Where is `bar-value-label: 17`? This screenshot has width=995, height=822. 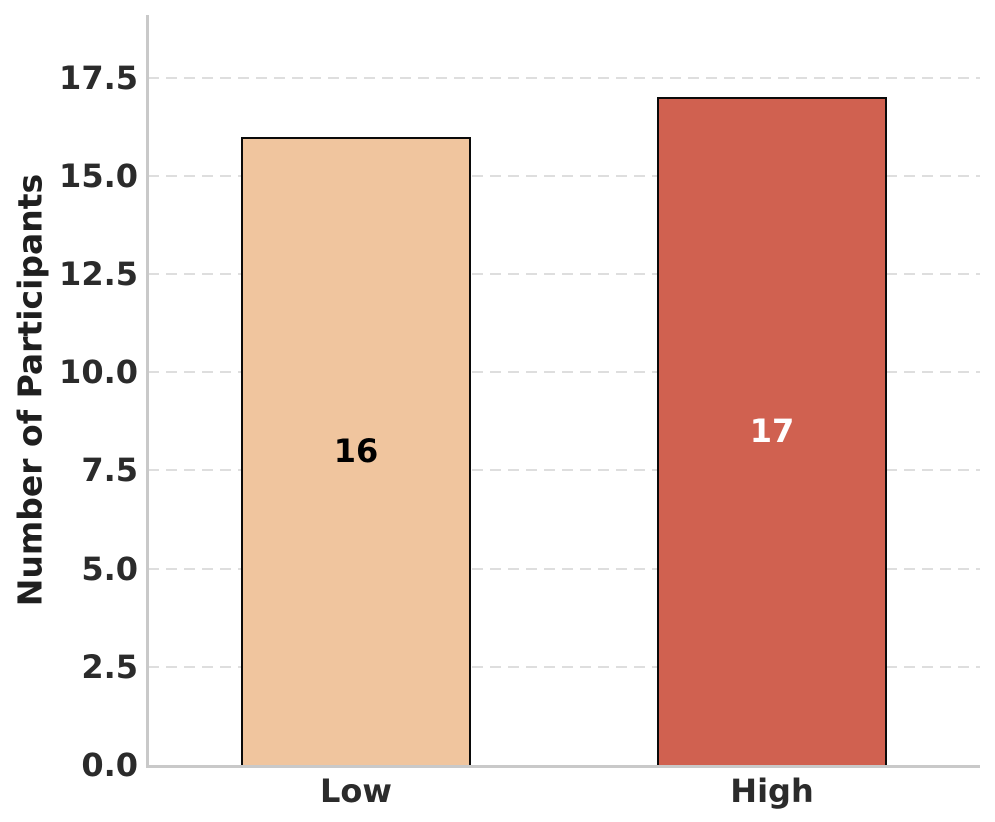
bar-value-label: 17 is located at coordinates (772, 431).